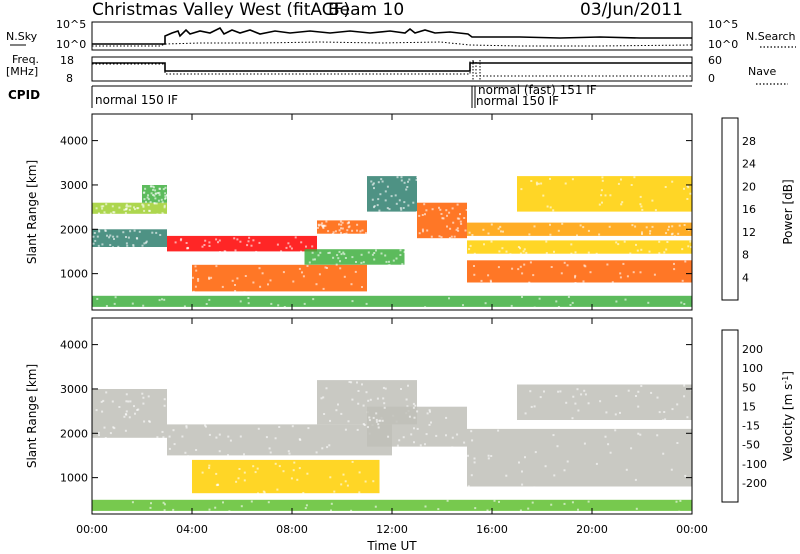  What do you see at coordinates (74, 141) in the screenshot?
I see `y-tick-label: 4000` at bounding box center [74, 141].